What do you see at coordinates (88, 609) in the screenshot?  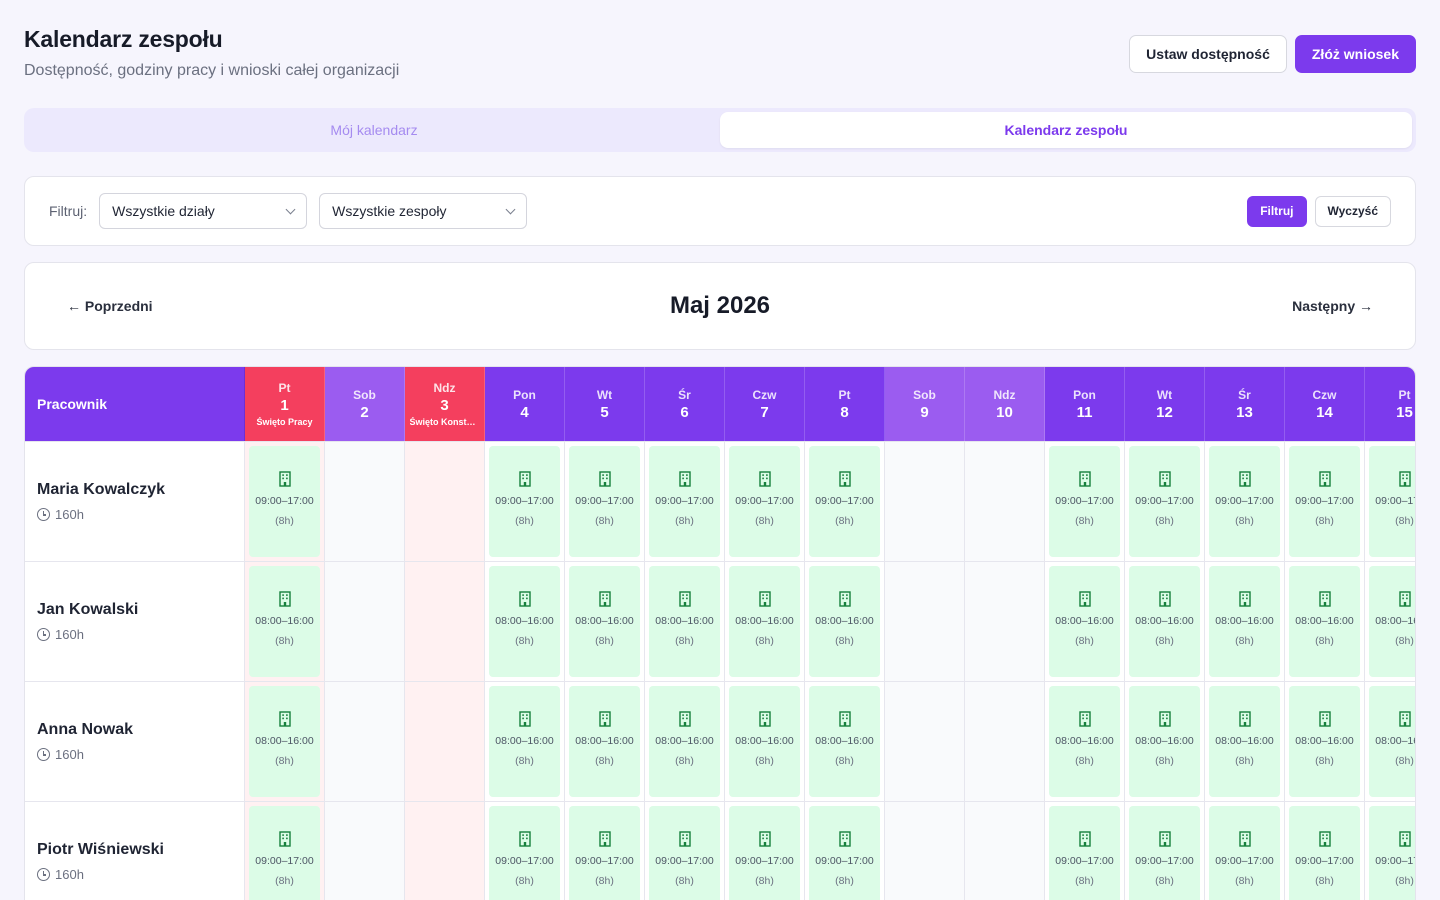 I see `employee-name: Jan Kowalski` at bounding box center [88, 609].